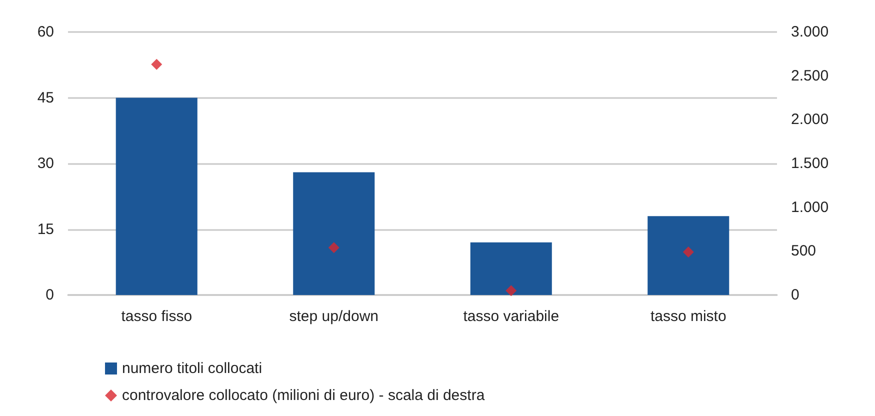  What do you see at coordinates (795, 295) in the screenshot?
I see `y2-tick-label: 0` at bounding box center [795, 295].